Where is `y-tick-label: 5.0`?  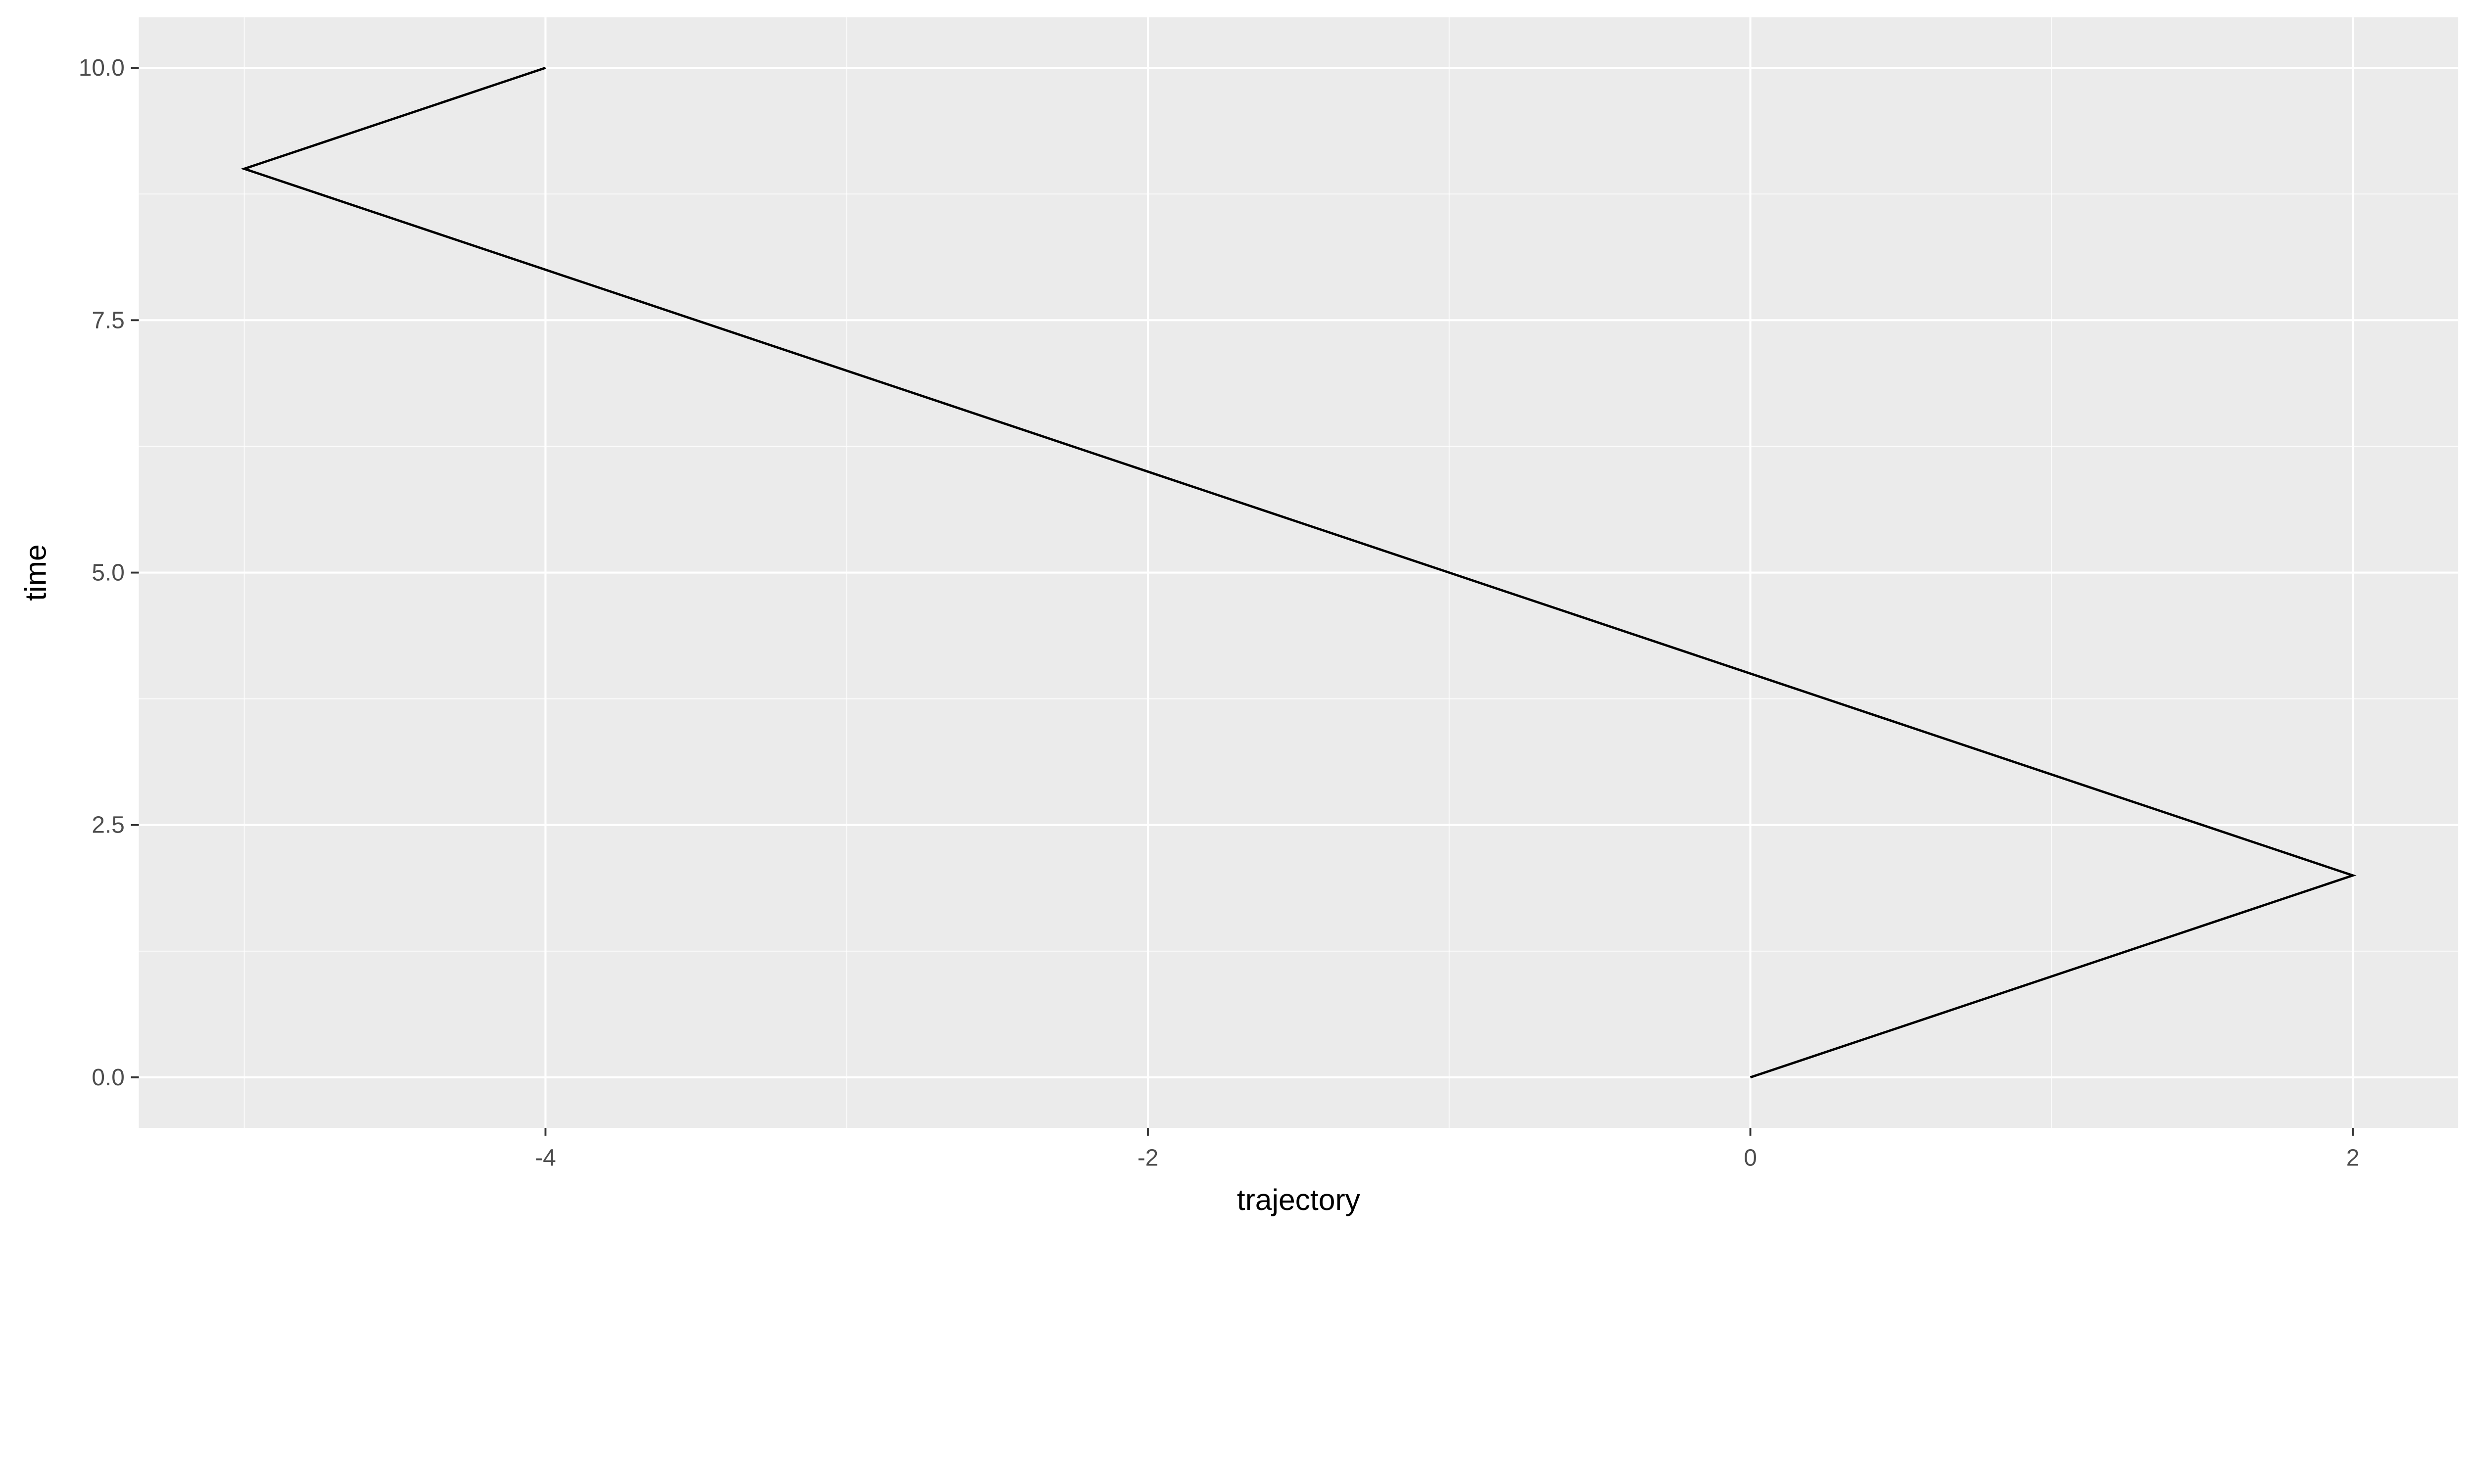
y-tick-label: 5.0 is located at coordinates (109, 572).